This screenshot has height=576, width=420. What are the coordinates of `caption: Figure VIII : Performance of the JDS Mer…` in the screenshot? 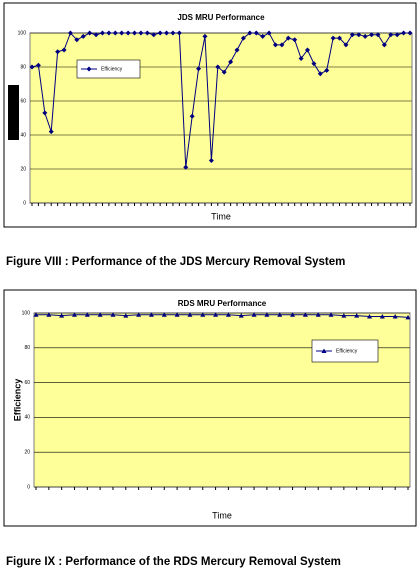 It's located at (175, 262).